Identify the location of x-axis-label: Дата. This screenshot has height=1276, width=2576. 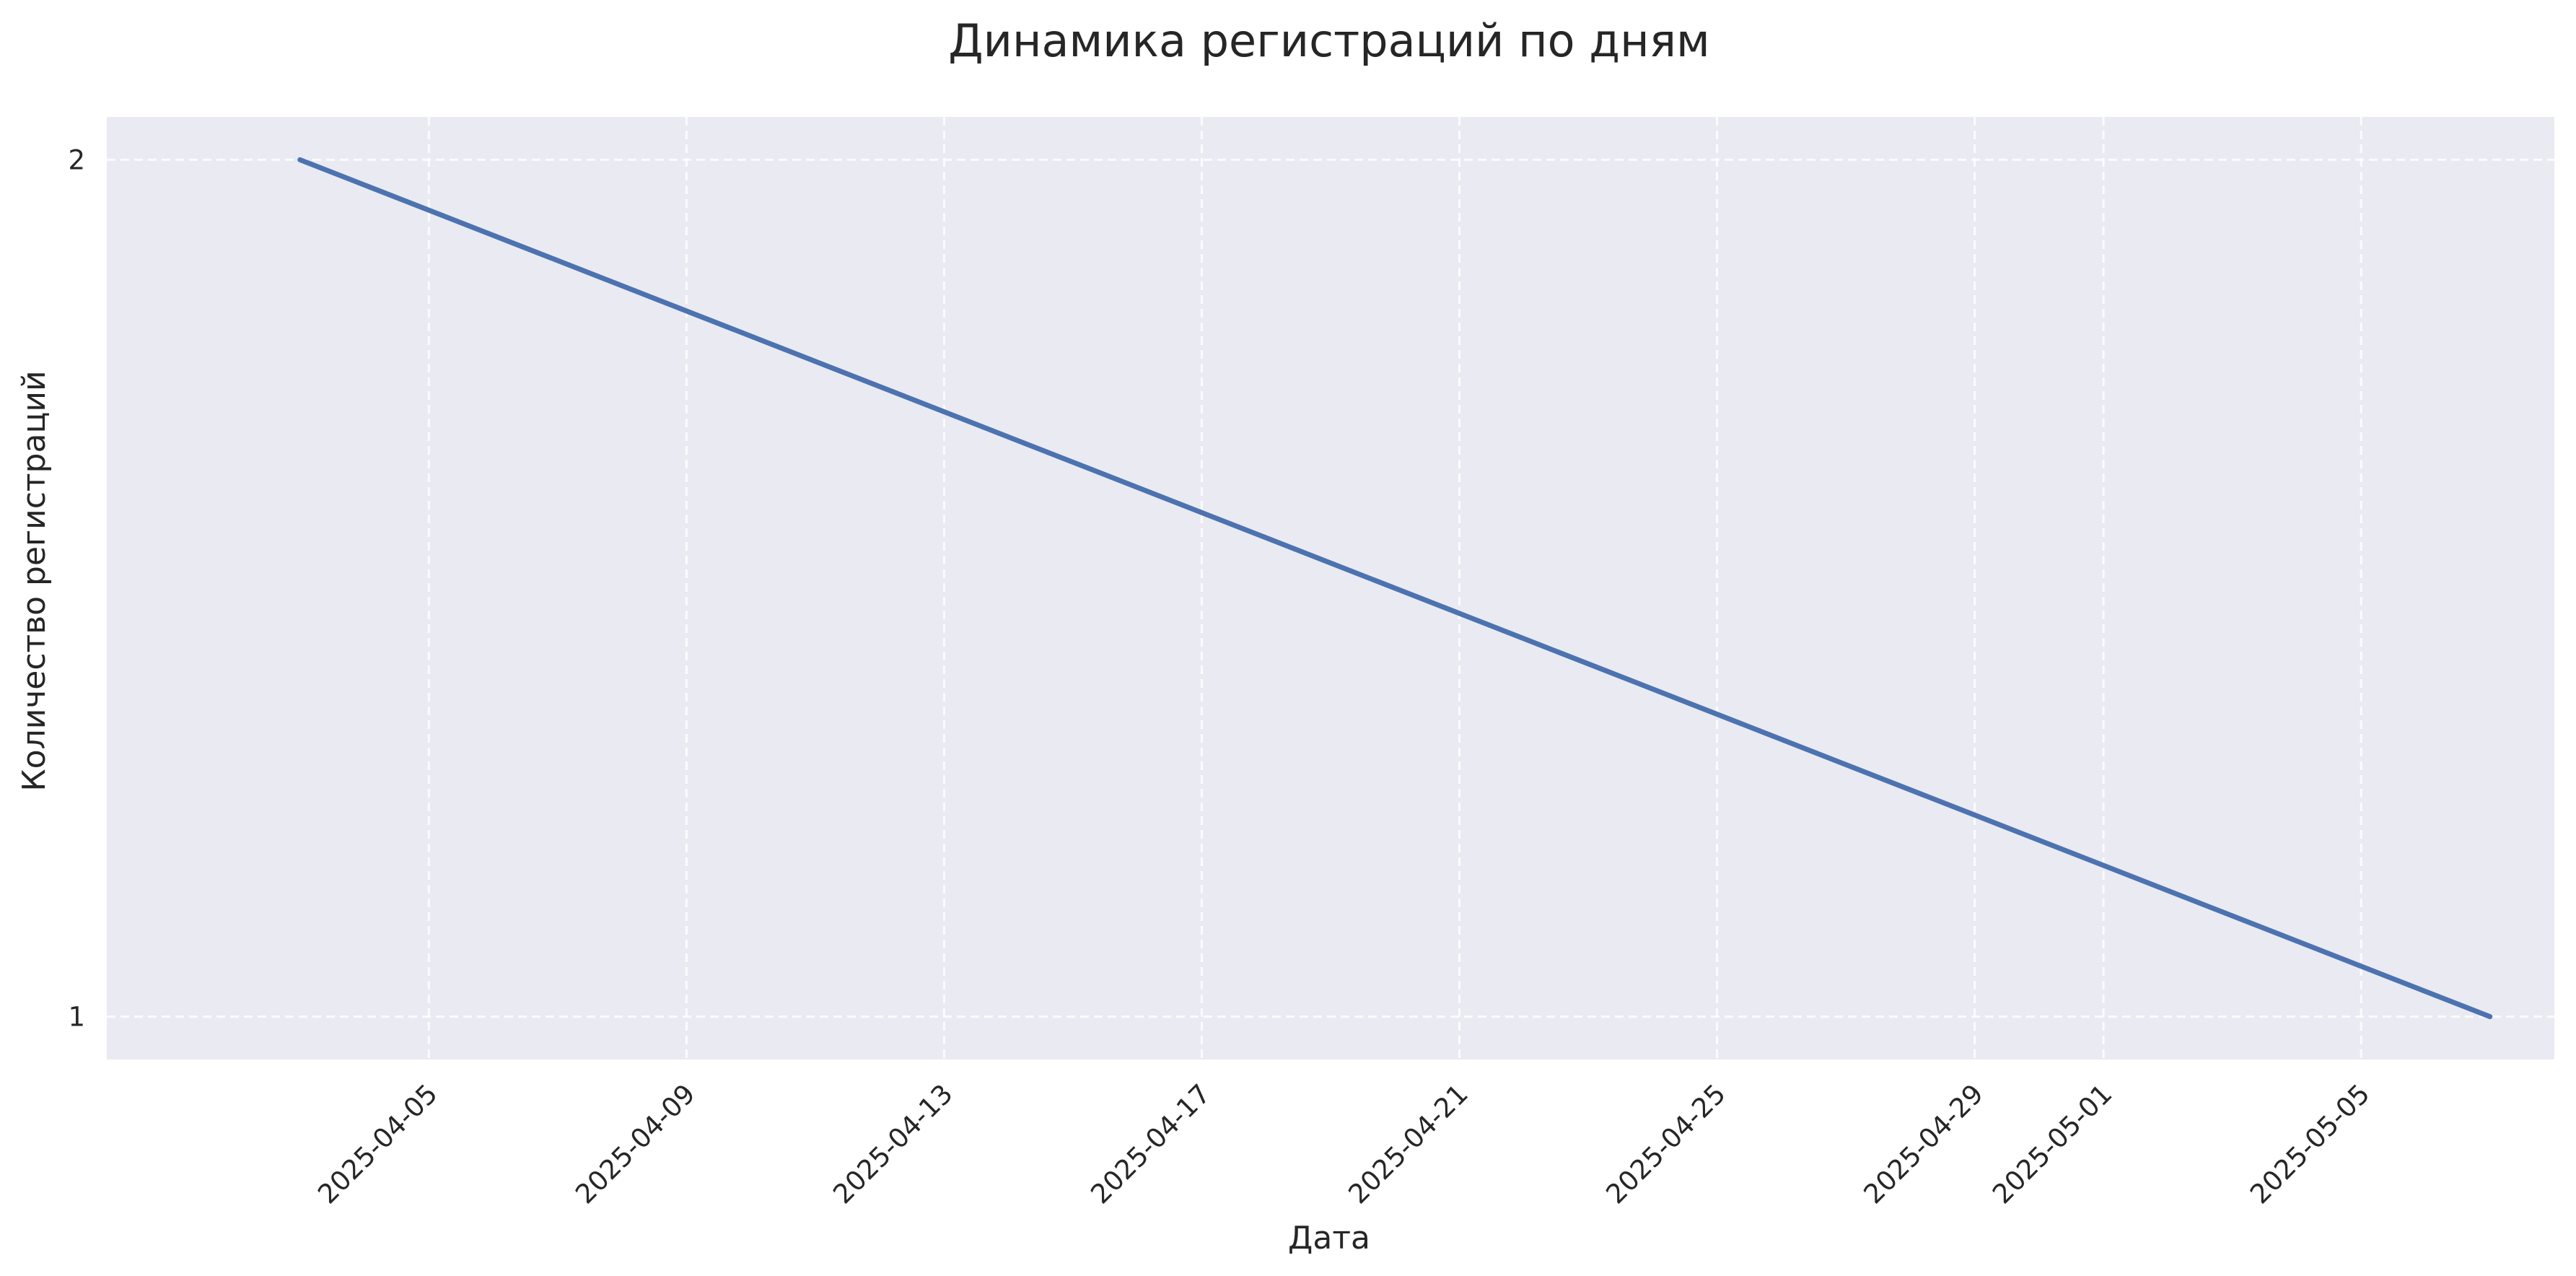
(1329, 1238).